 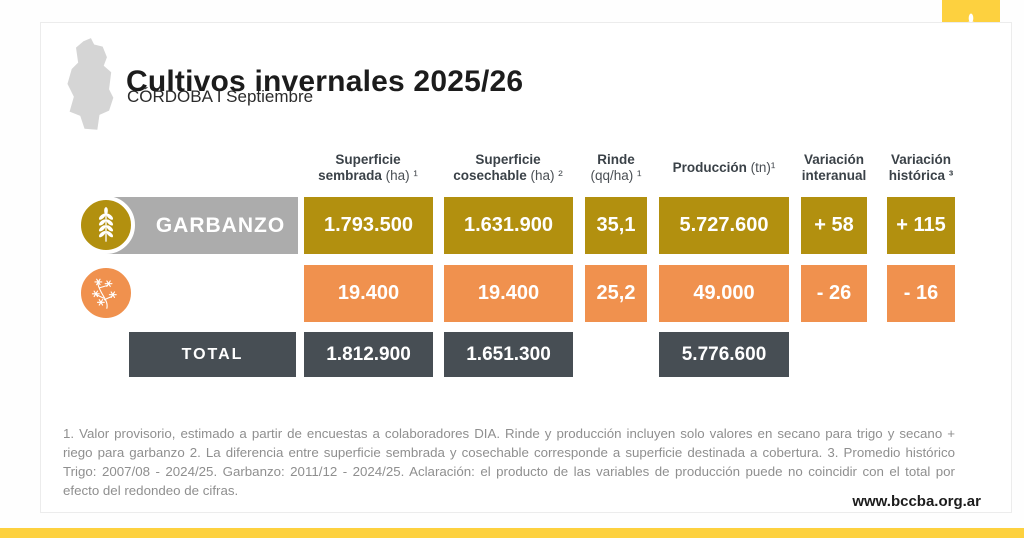 What do you see at coordinates (616, 167) in the screenshot?
I see `column-header-rinde: Rinde (qq/ha) ¹` at bounding box center [616, 167].